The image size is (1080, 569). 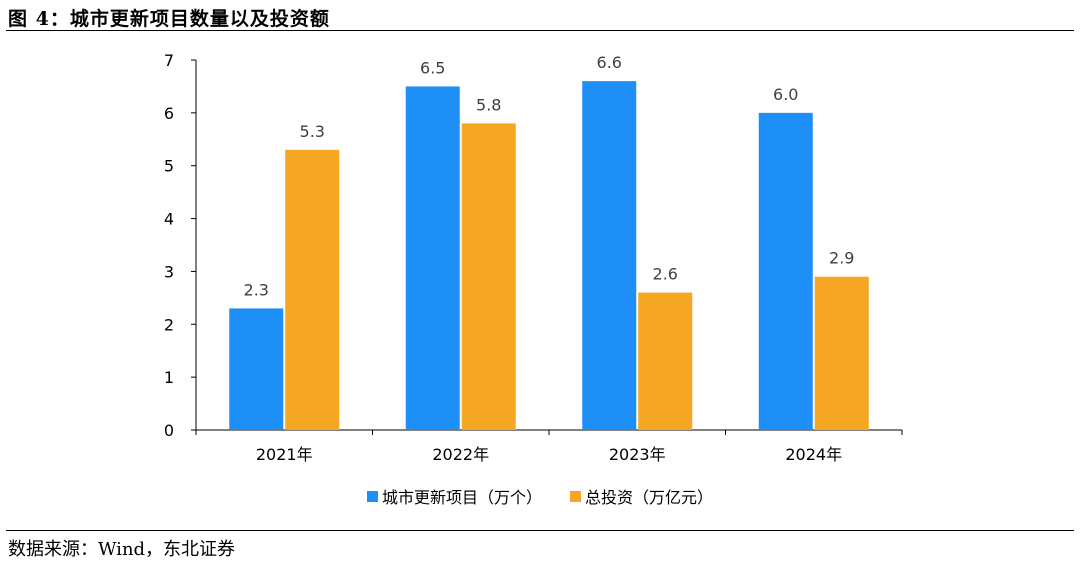 What do you see at coordinates (575, 496) in the screenshot?
I see `legend-swatch-investment` at bounding box center [575, 496].